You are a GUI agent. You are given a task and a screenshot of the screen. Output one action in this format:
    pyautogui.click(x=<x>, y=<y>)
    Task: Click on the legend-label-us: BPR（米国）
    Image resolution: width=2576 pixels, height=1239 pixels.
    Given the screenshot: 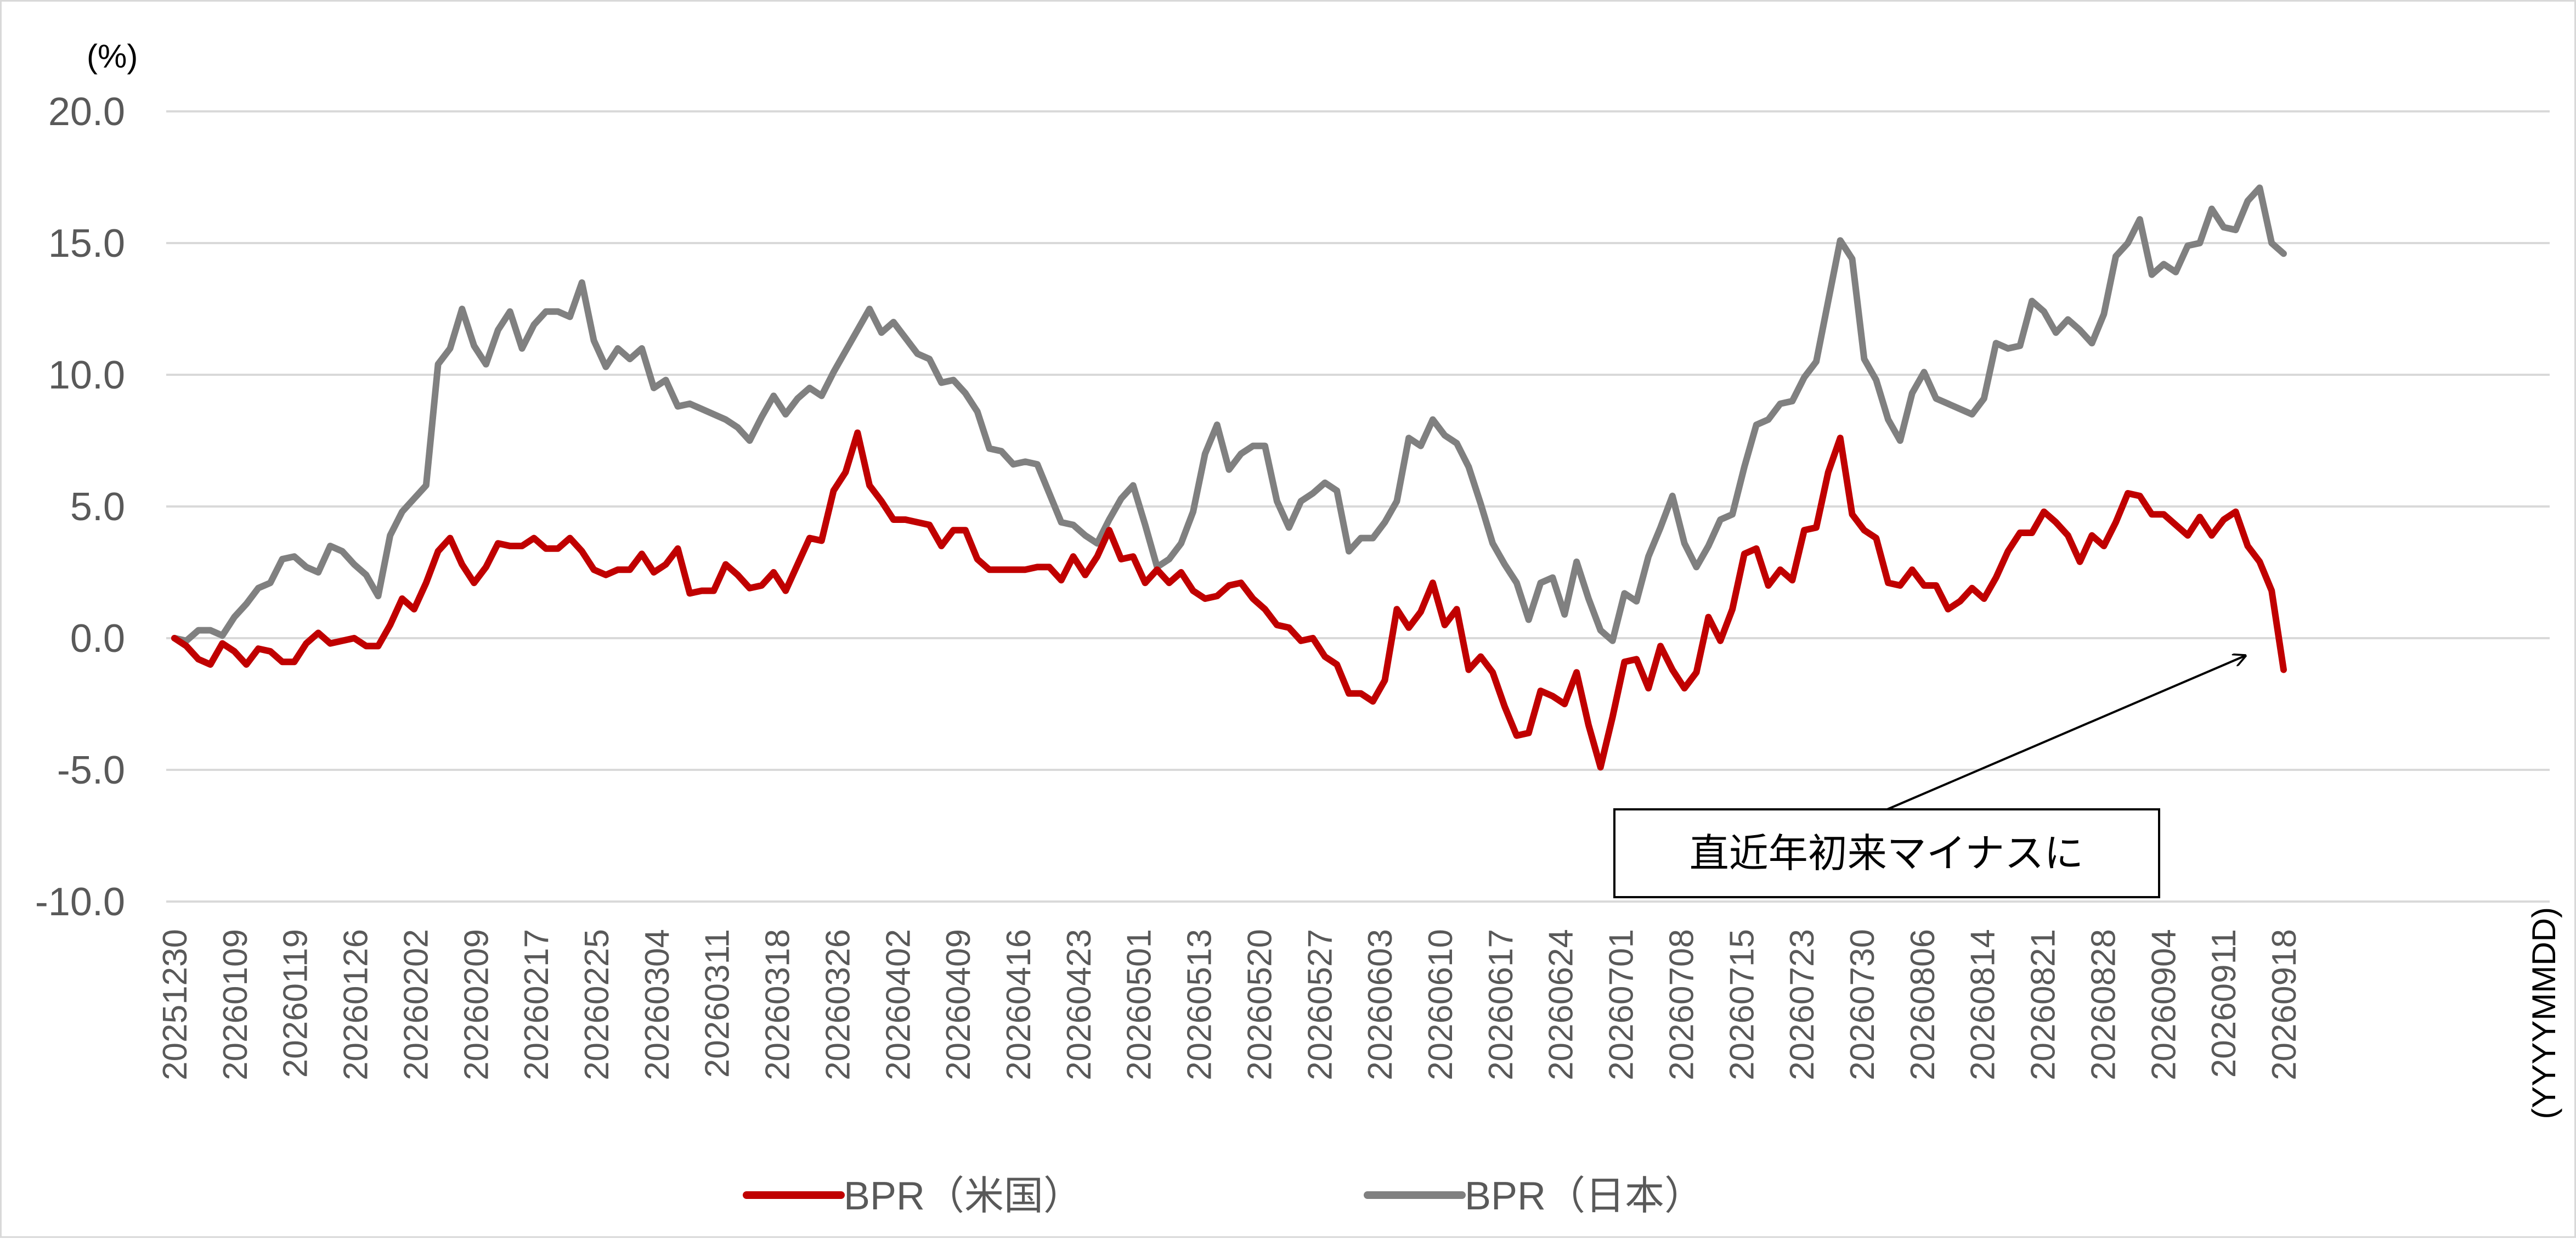 What is the action you would take?
    pyautogui.click(x=963, y=1196)
    